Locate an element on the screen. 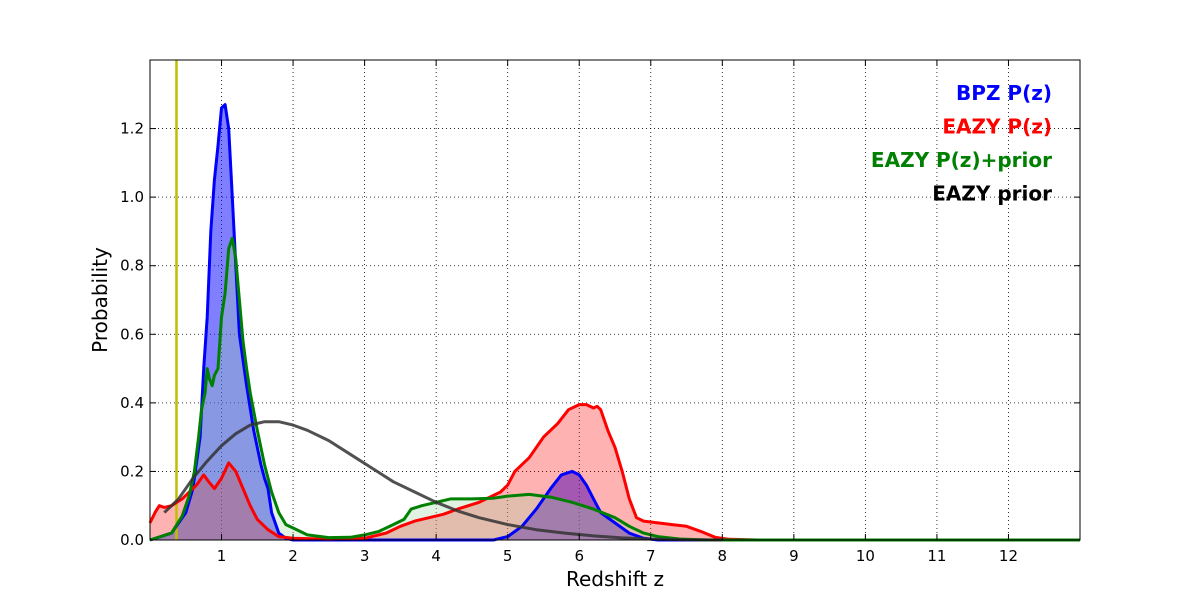  y-axis-title: Probability is located at coordinates (100, 300).